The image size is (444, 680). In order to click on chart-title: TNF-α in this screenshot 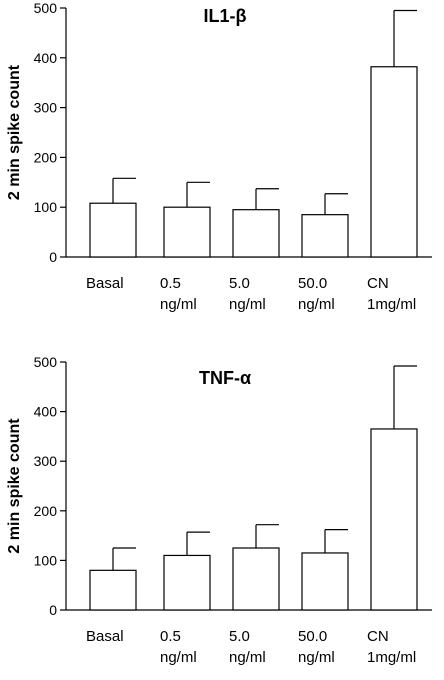, I will do `click(225, 378)`.